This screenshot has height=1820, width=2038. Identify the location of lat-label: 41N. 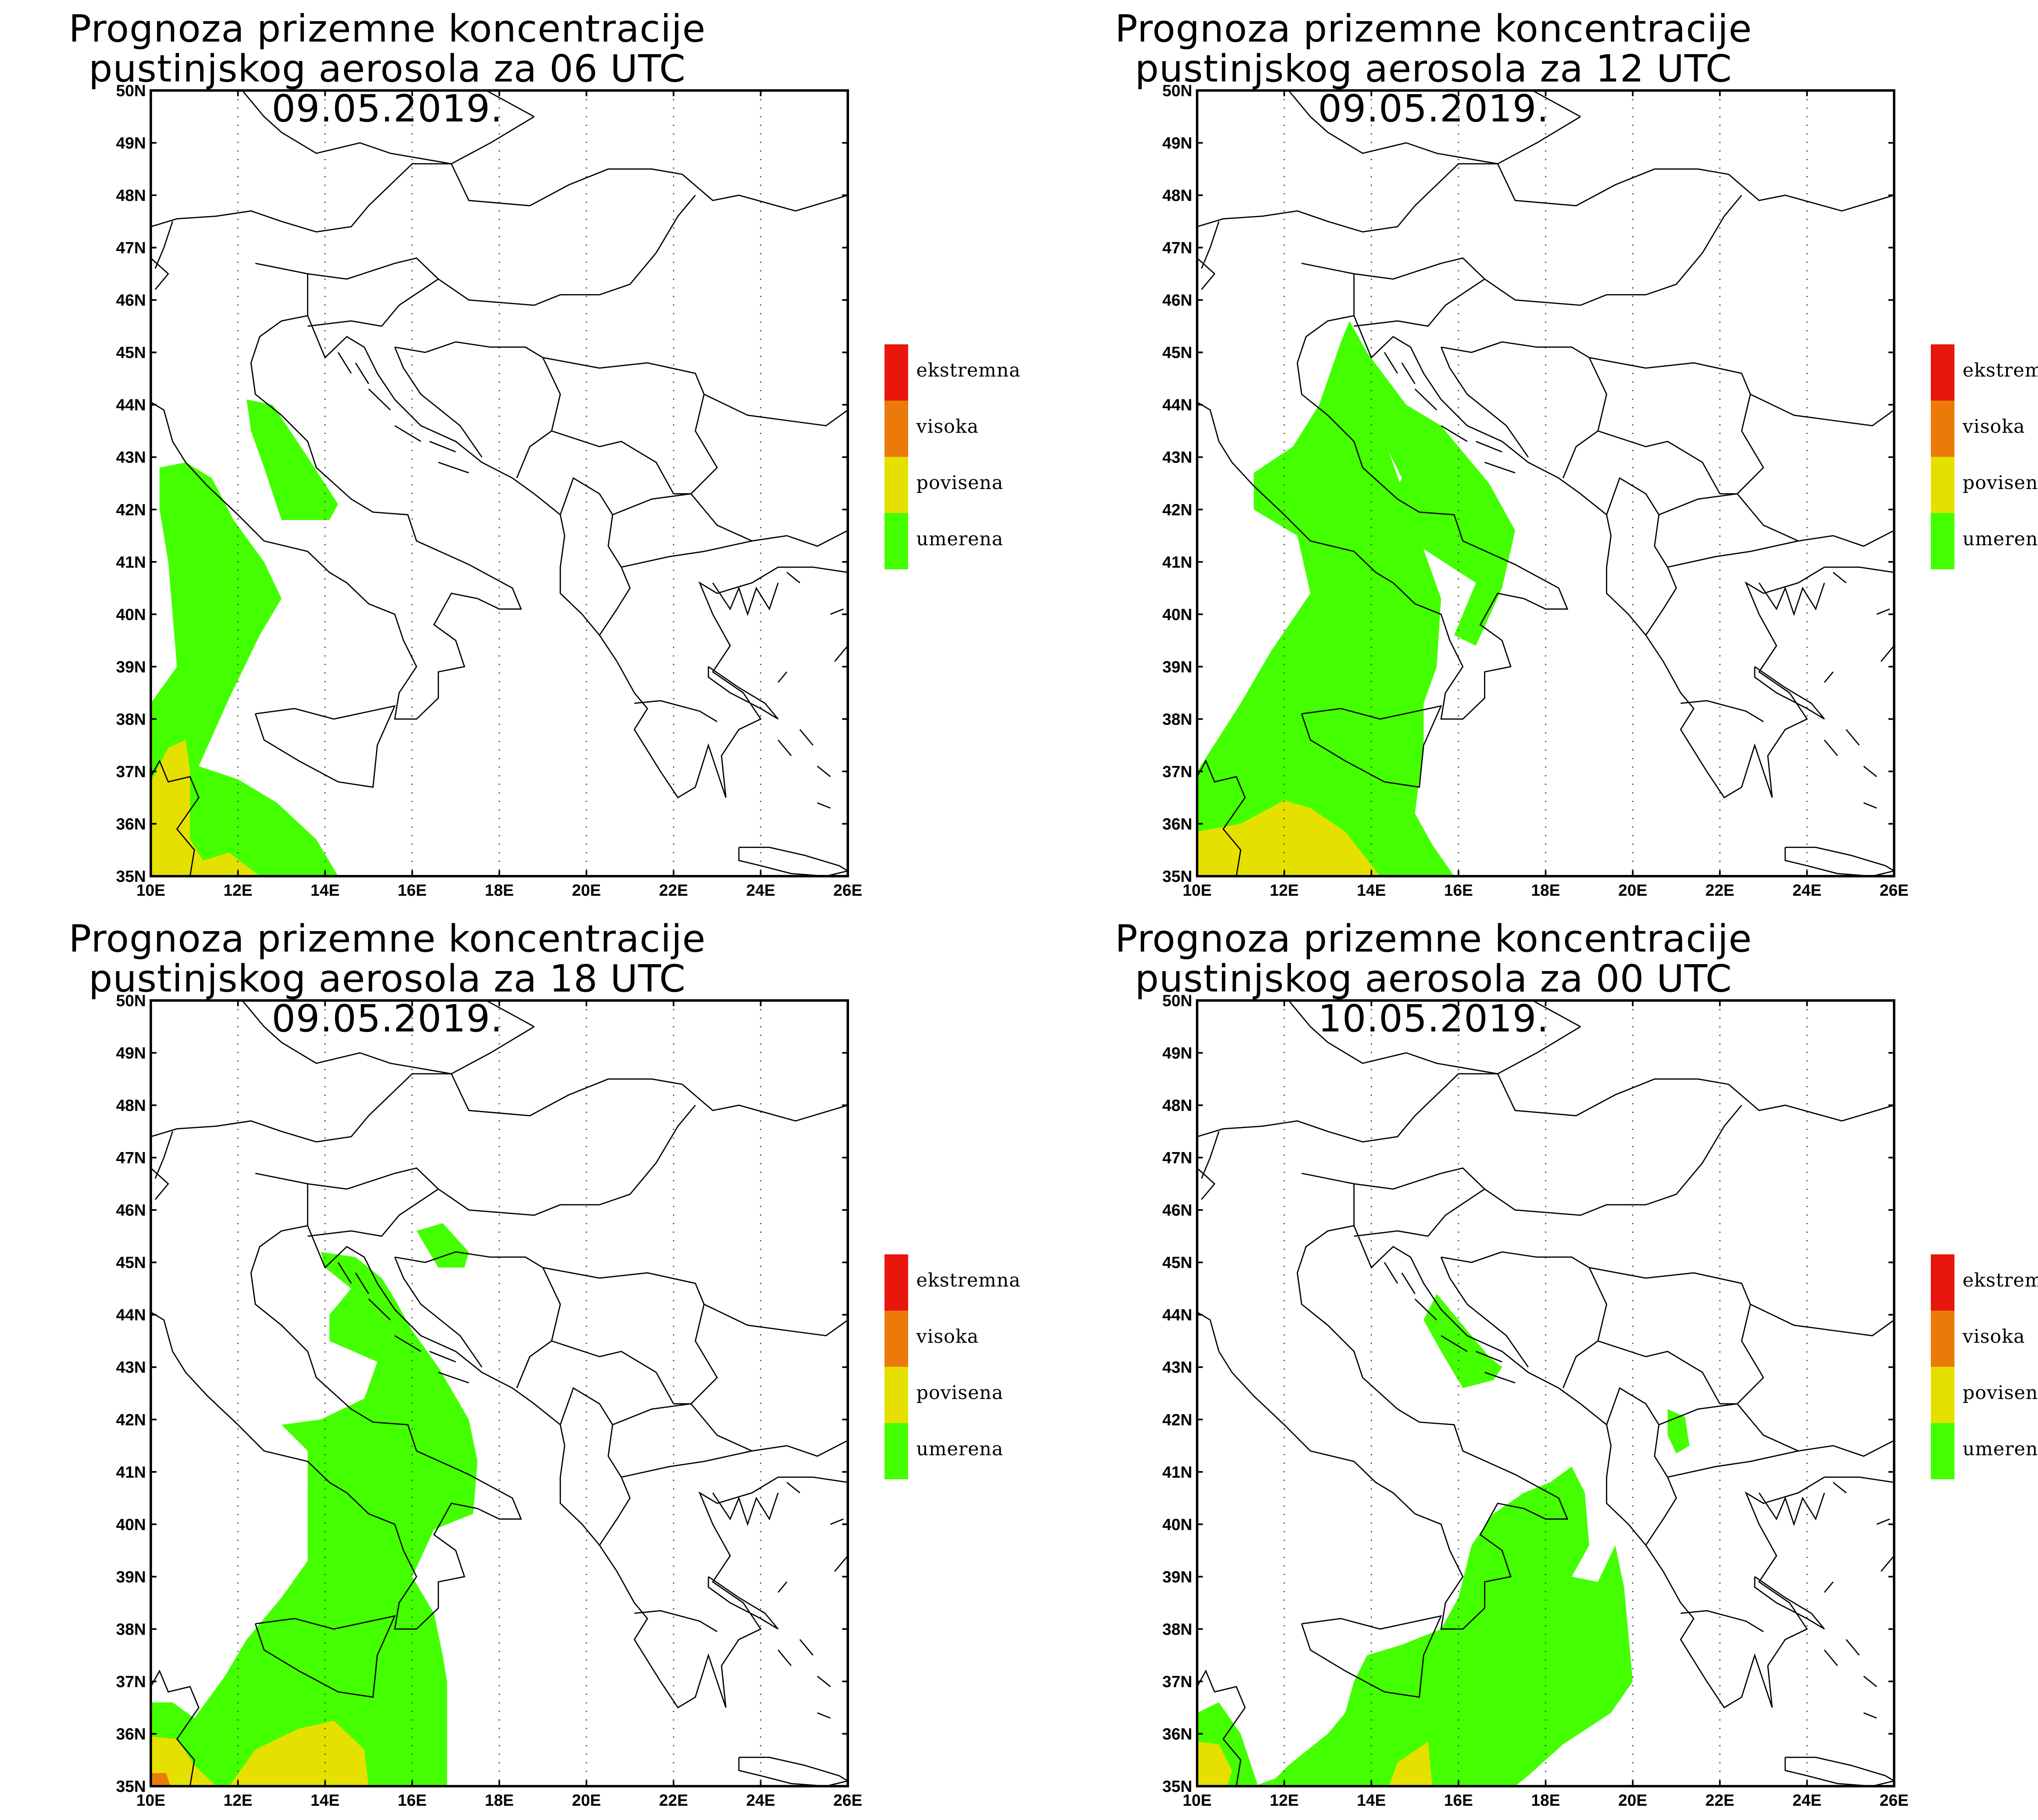
(1177, 562).